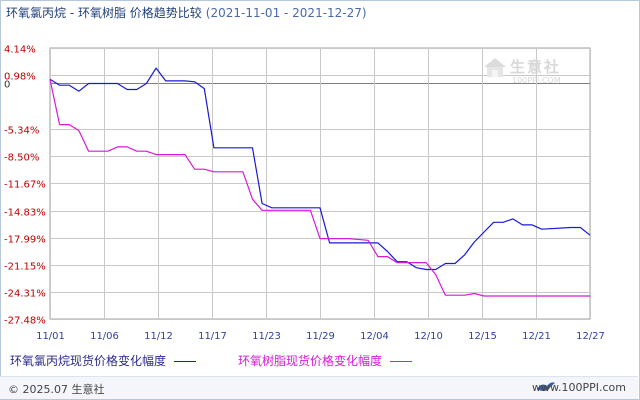 The width and height of the screenshot is (640, 400). I want to click on logo-name: 生意社, so click(536, 67).